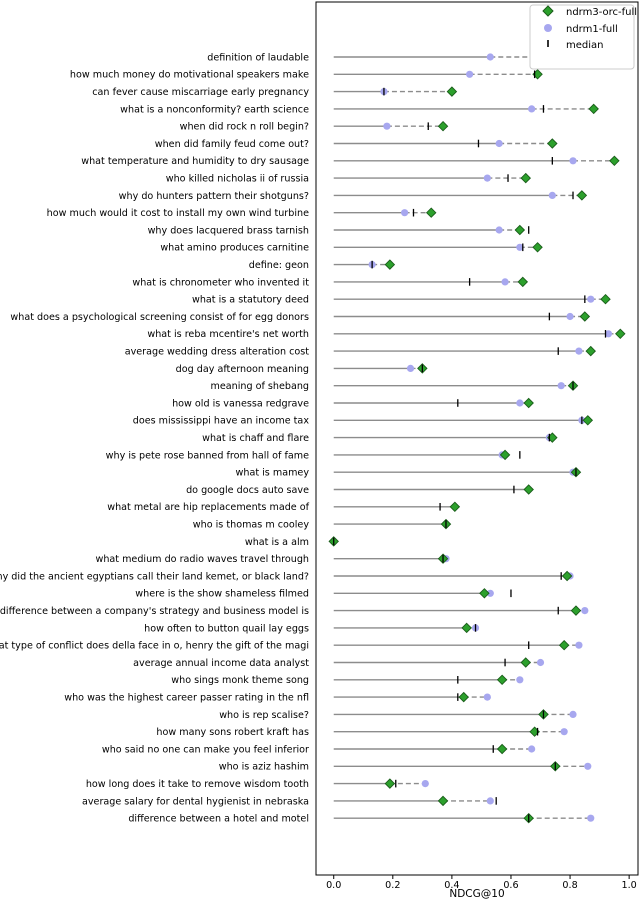  Describe the element at coordinates (362, 732) in the screenshot. I see `query-row: how many sons robert kraft has` at that location.